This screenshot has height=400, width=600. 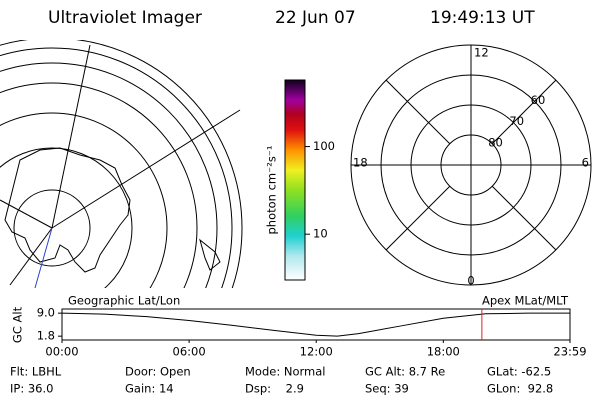 I want to click on right-label: Apex MLat/MLT, so click(x=525, y=301).